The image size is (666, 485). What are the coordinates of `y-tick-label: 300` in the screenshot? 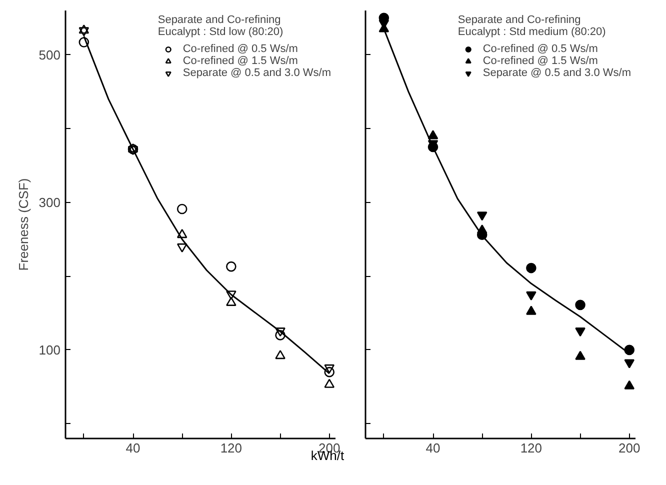 It's located at (49, 202).